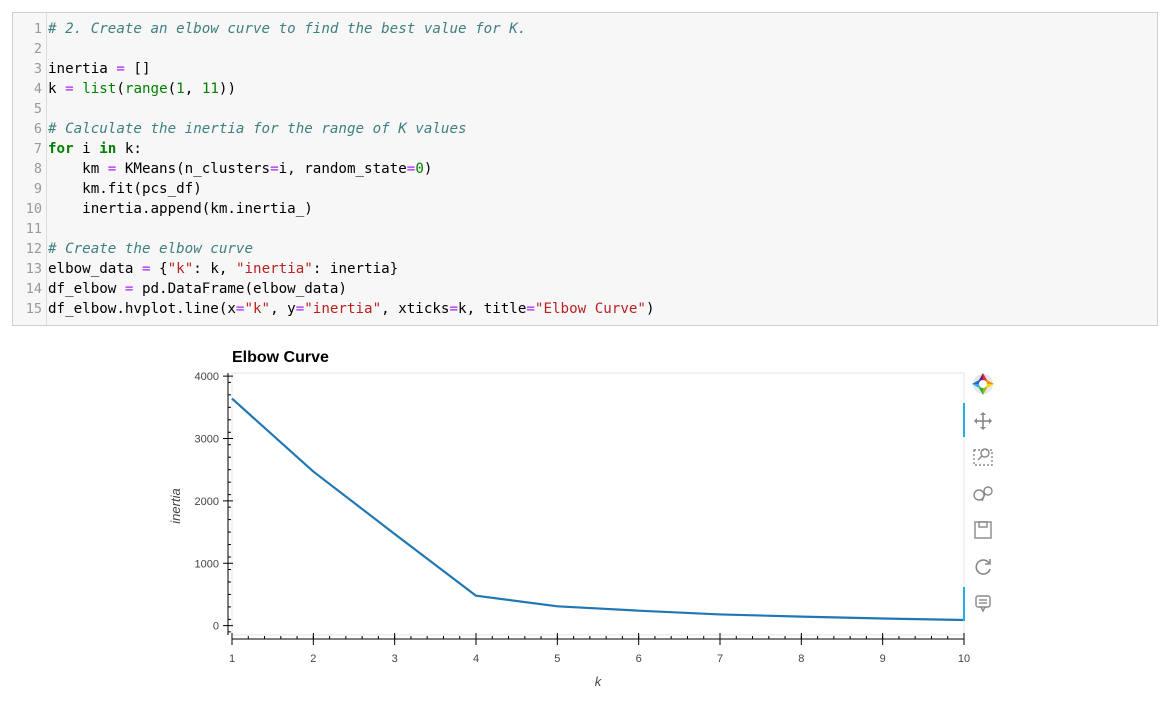 Image resolution: width=1171 pixels, height=713 pixels. I want to click on x-tick-label: 6, so click(639, 659).